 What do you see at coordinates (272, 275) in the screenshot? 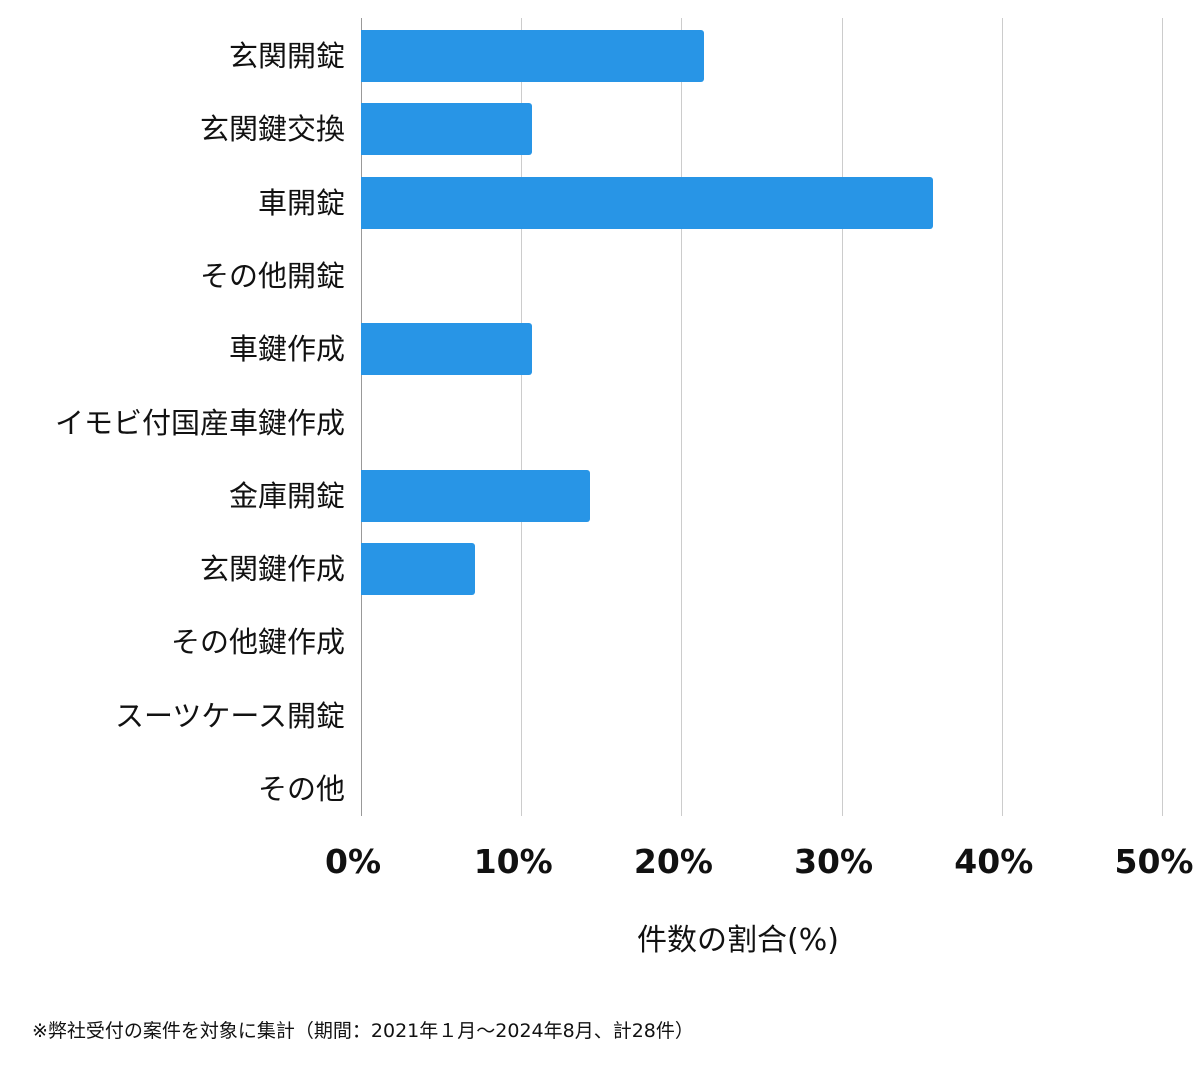
I see `category-label: その他開錠` at bounding box center [272, 275].